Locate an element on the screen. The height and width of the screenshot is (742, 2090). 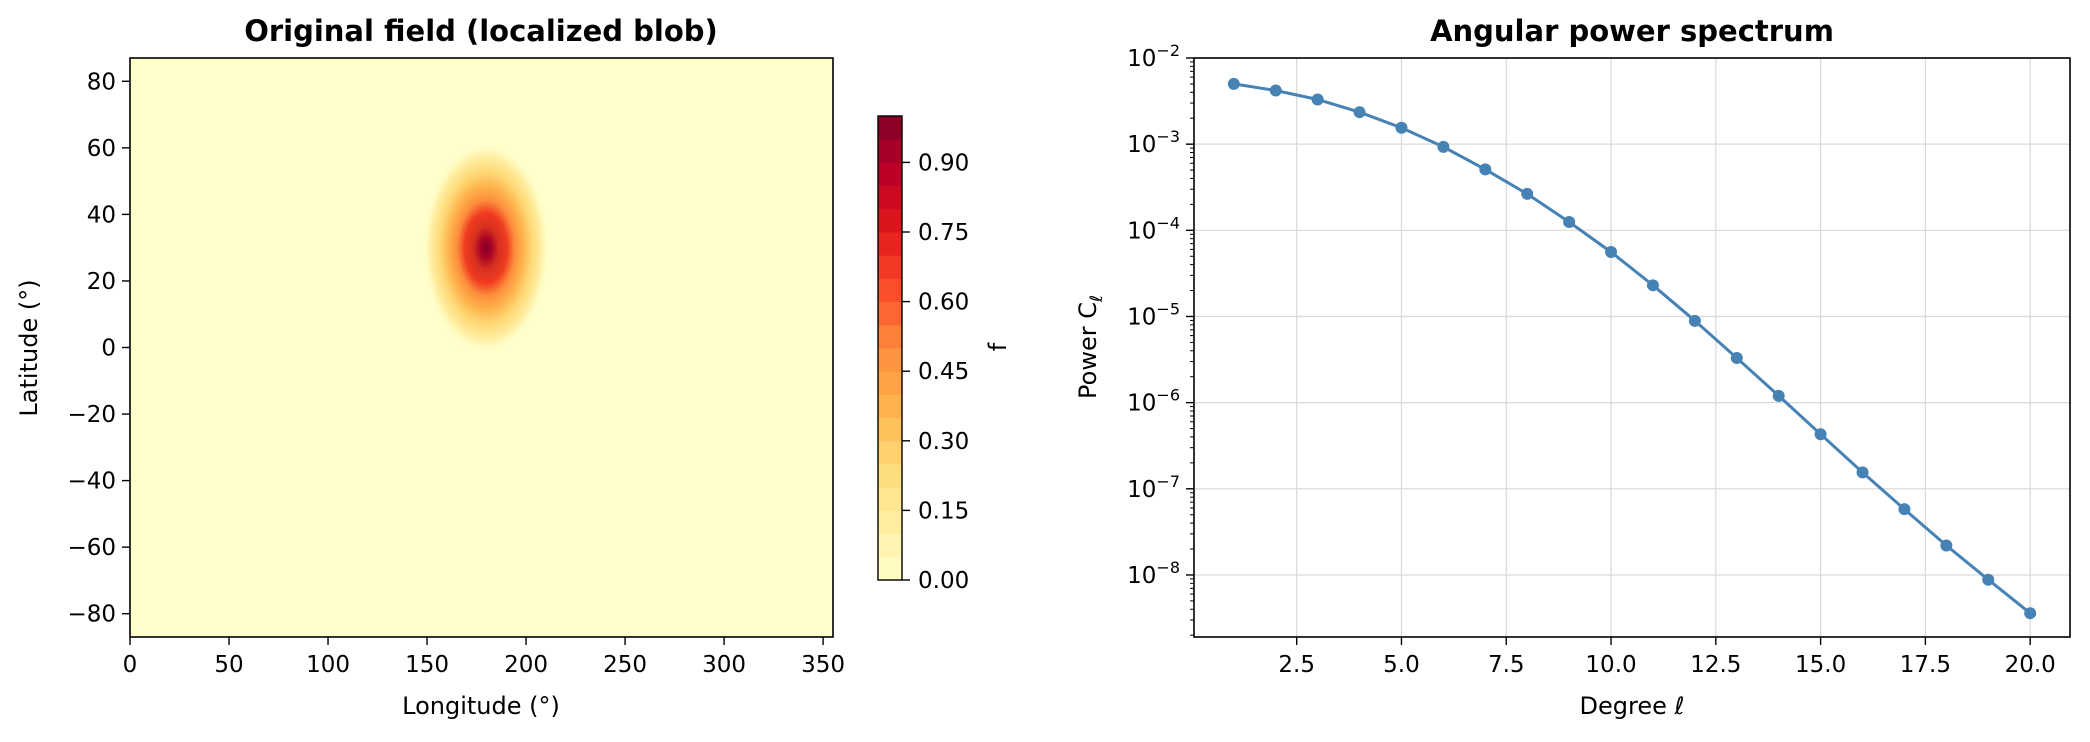
colorbar-frame is located at coordinates (890, 348).